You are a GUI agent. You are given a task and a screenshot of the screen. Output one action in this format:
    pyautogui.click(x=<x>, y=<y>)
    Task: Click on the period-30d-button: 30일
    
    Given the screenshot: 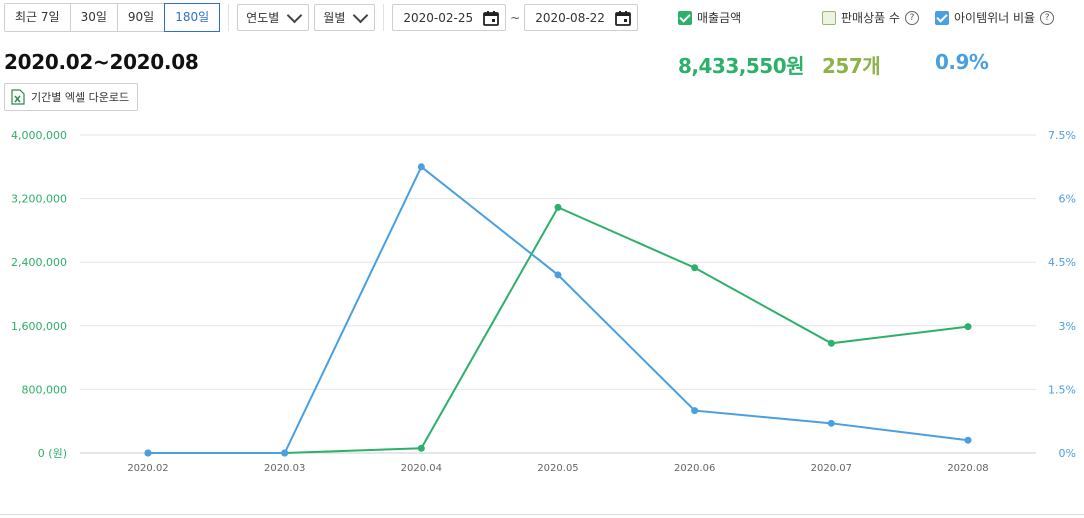 What is the action you would take?
    pyautogui.click(x=94, y=17)
    